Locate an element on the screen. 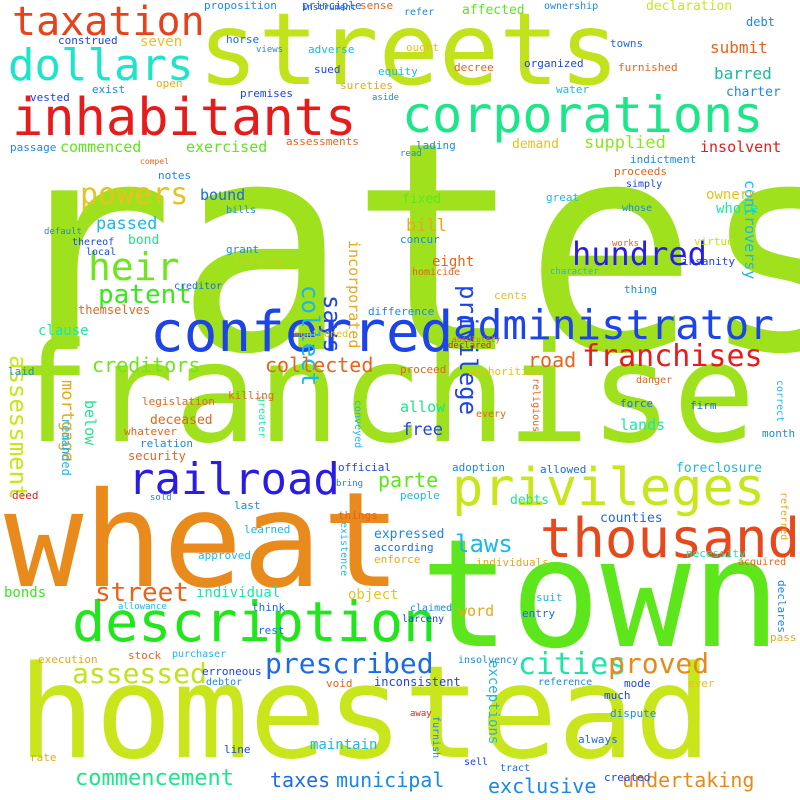 The height and width of the screenshot is (800, 800). word-eight: eight is located at coordinates (453, 262).